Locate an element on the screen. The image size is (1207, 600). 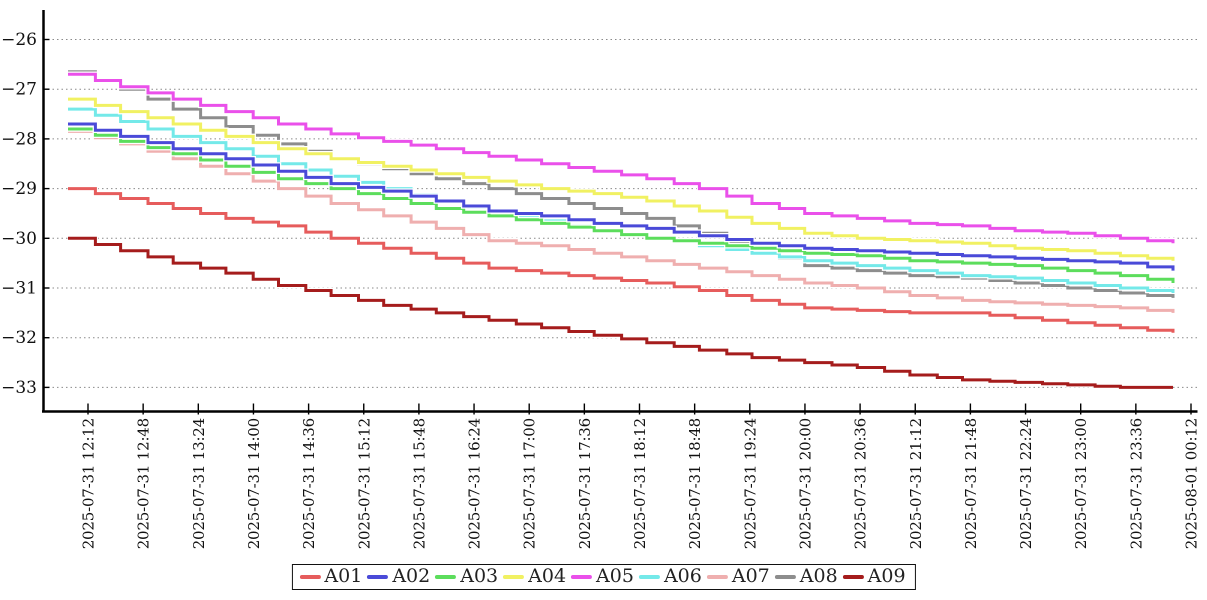
y-tick-label: −27 is located at coordinates (19, 90).